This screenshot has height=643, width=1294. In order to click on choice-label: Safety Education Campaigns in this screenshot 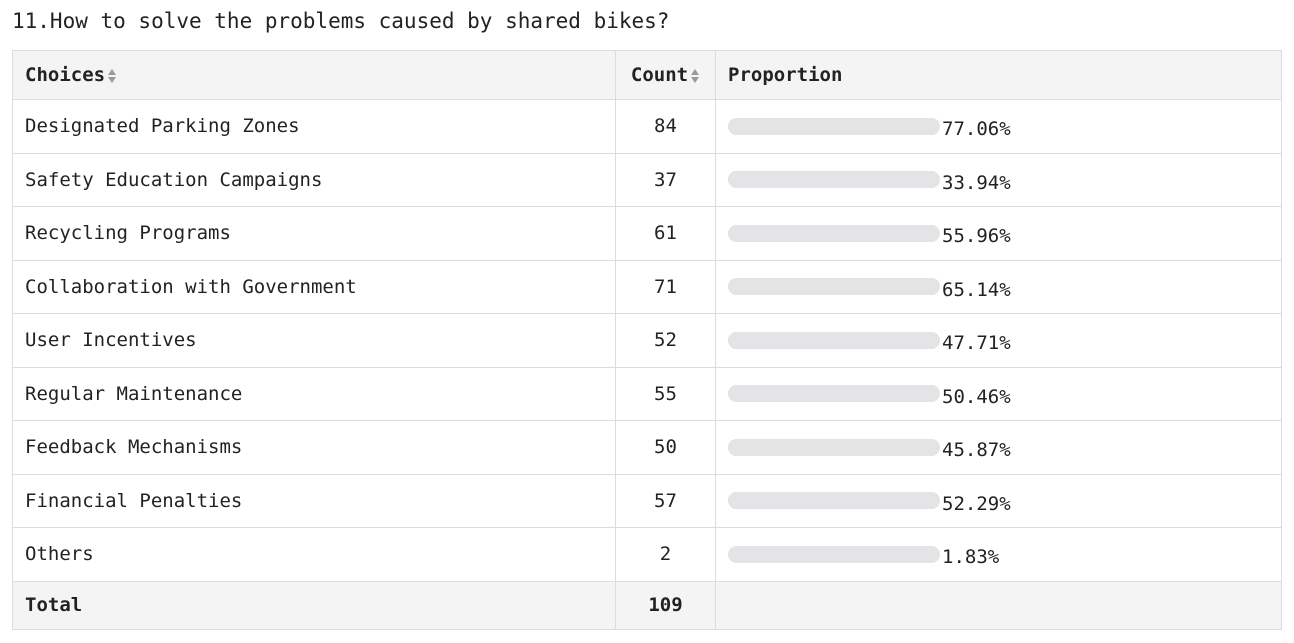, I will do `click(314, 179)`.